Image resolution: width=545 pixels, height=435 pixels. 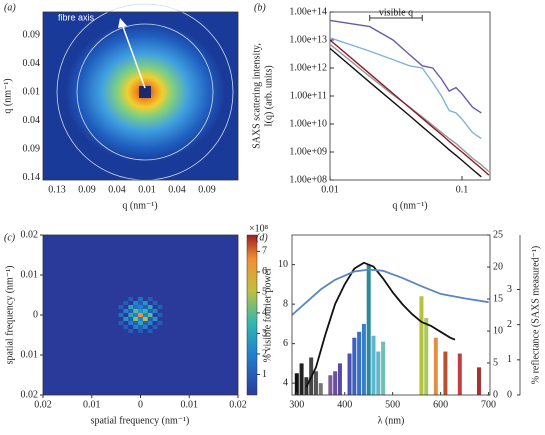 I want to click on y3-tick-label: 1, so click(x=509, y=359).